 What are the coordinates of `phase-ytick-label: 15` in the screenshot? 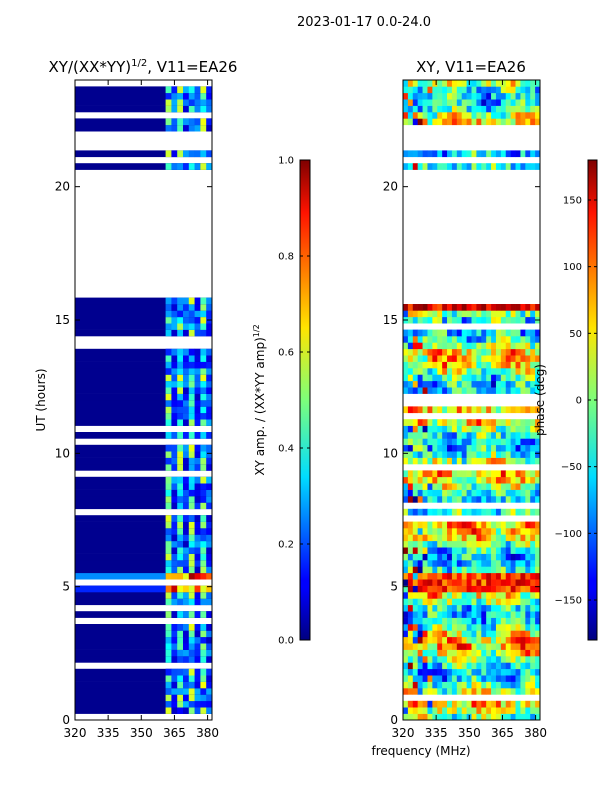 It's located at (390, 320).